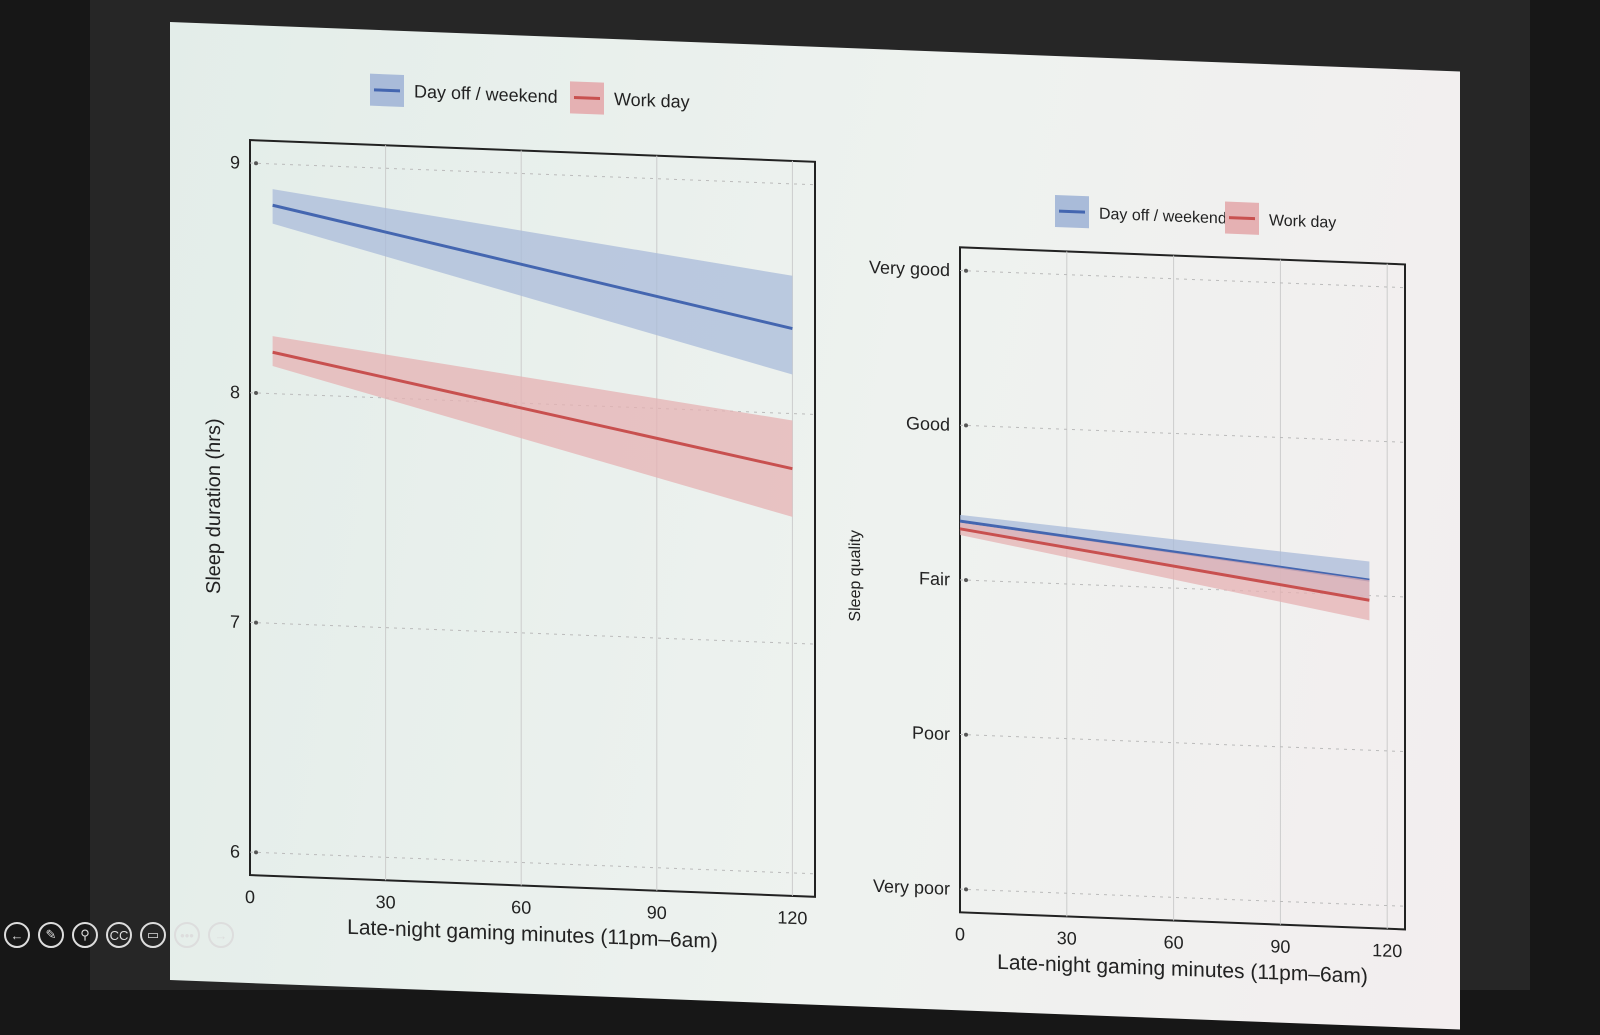  I want to click on presentation-controls: ← ✎ ⚲ CC ▭ ••• →, so click(119, 935).